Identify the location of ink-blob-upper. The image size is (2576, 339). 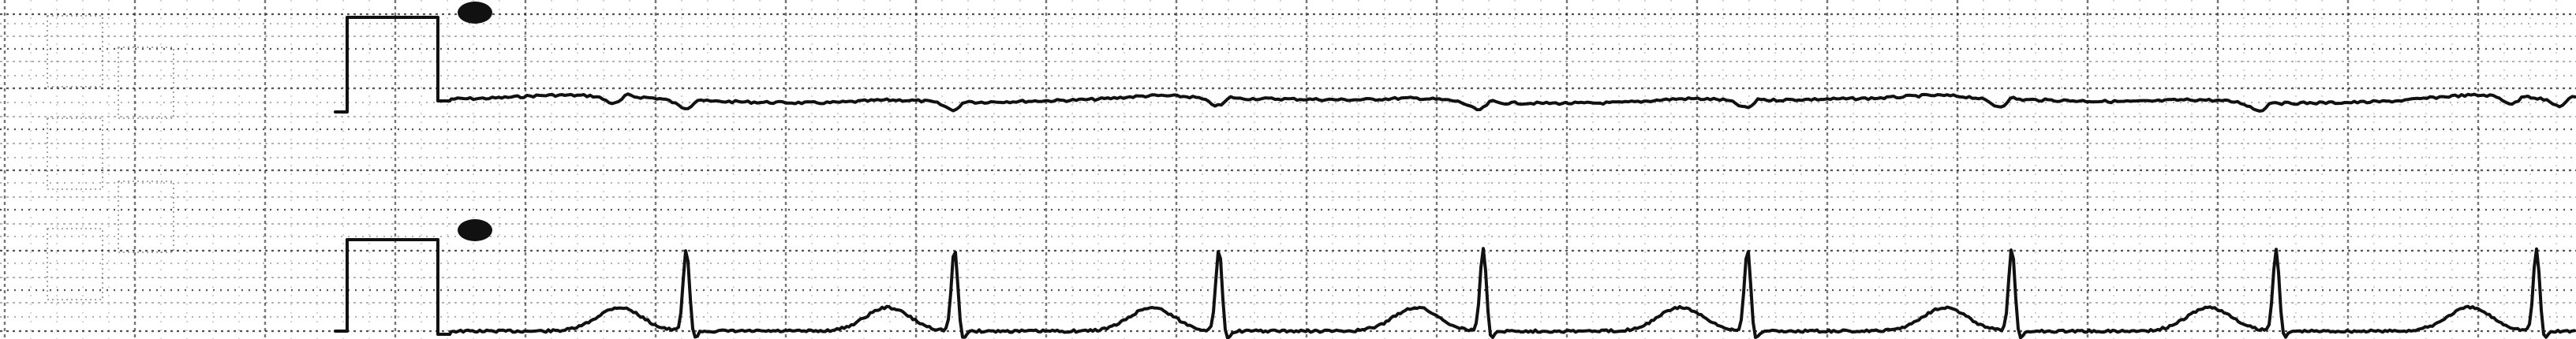
(475, 13).